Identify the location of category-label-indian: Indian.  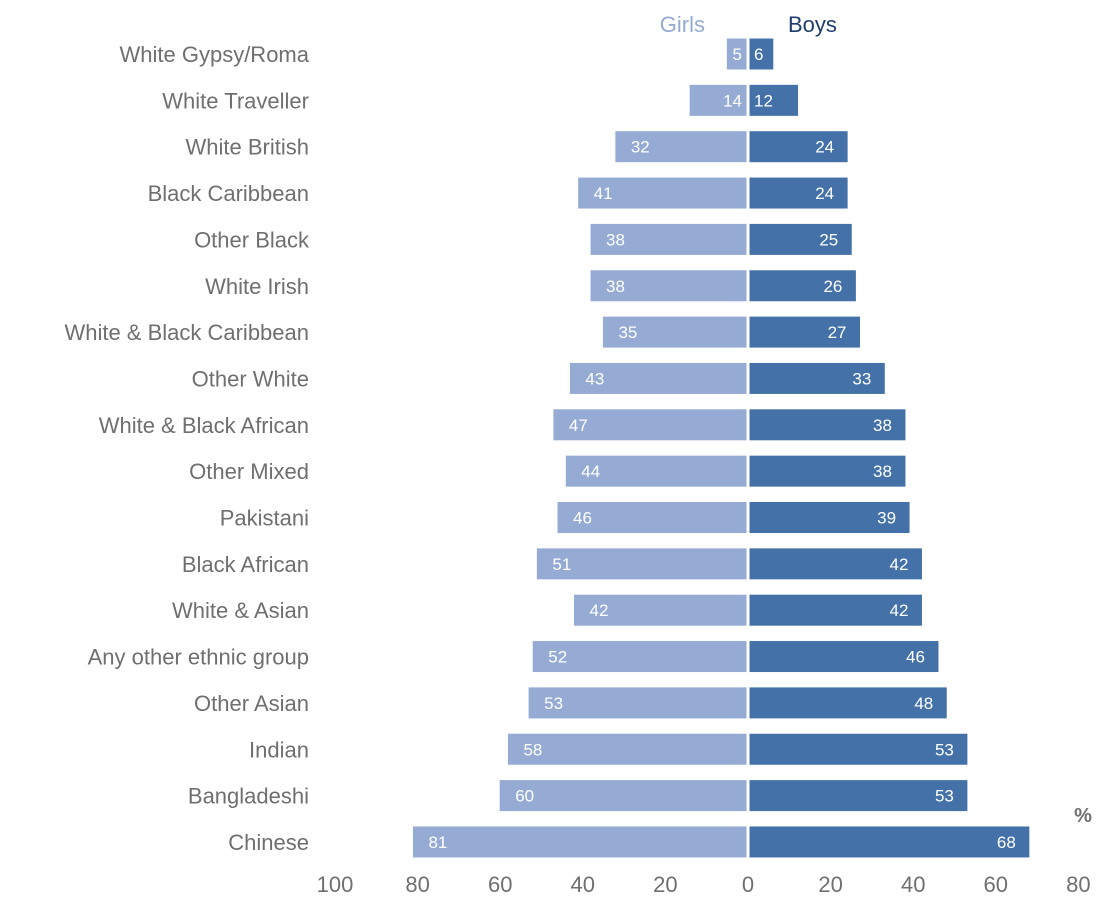
(279, 749).